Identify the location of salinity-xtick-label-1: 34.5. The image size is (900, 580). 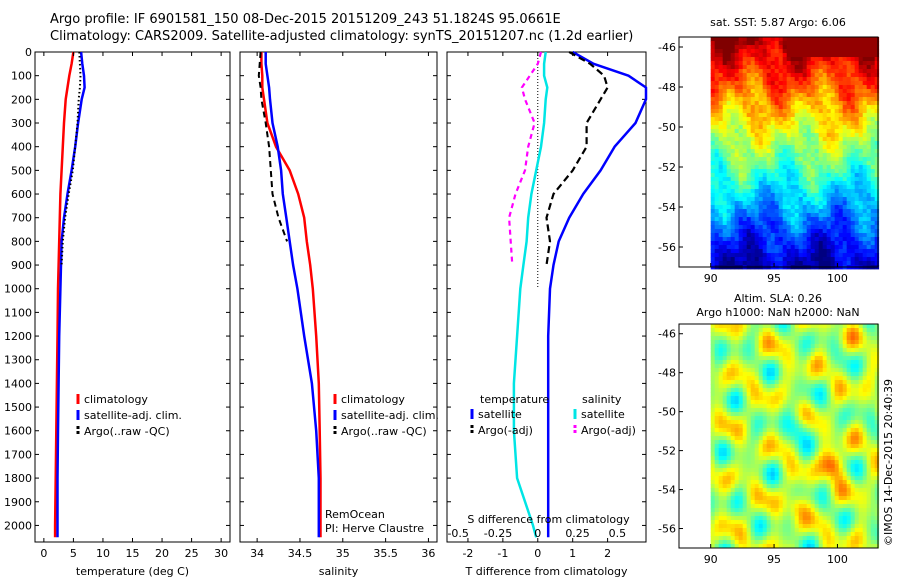
(300, 553).